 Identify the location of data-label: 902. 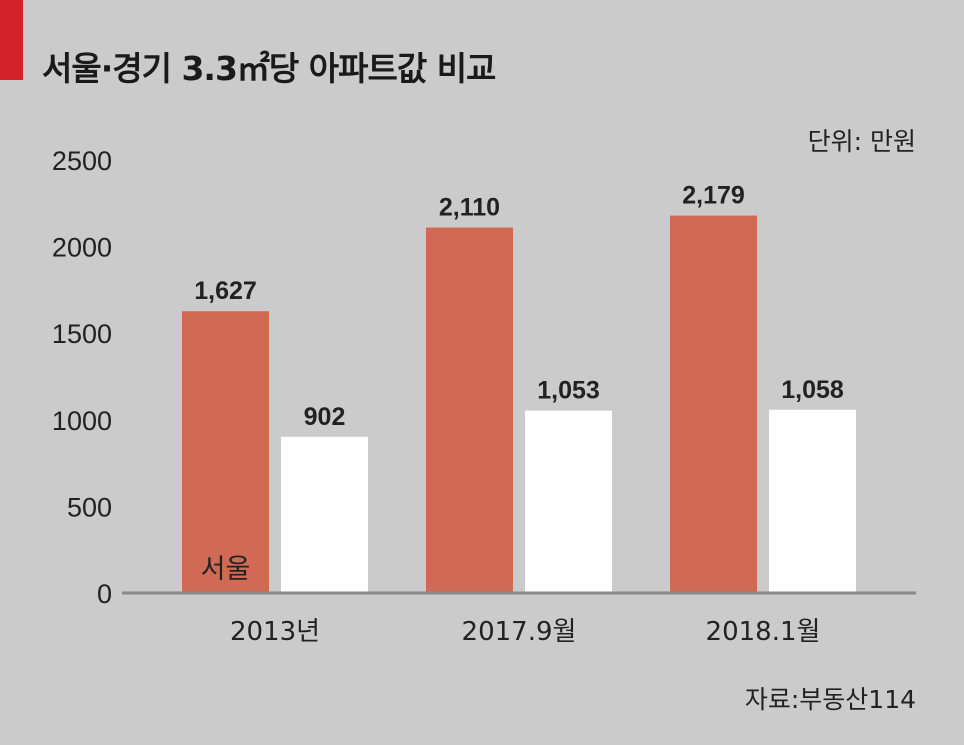
(325, 417).